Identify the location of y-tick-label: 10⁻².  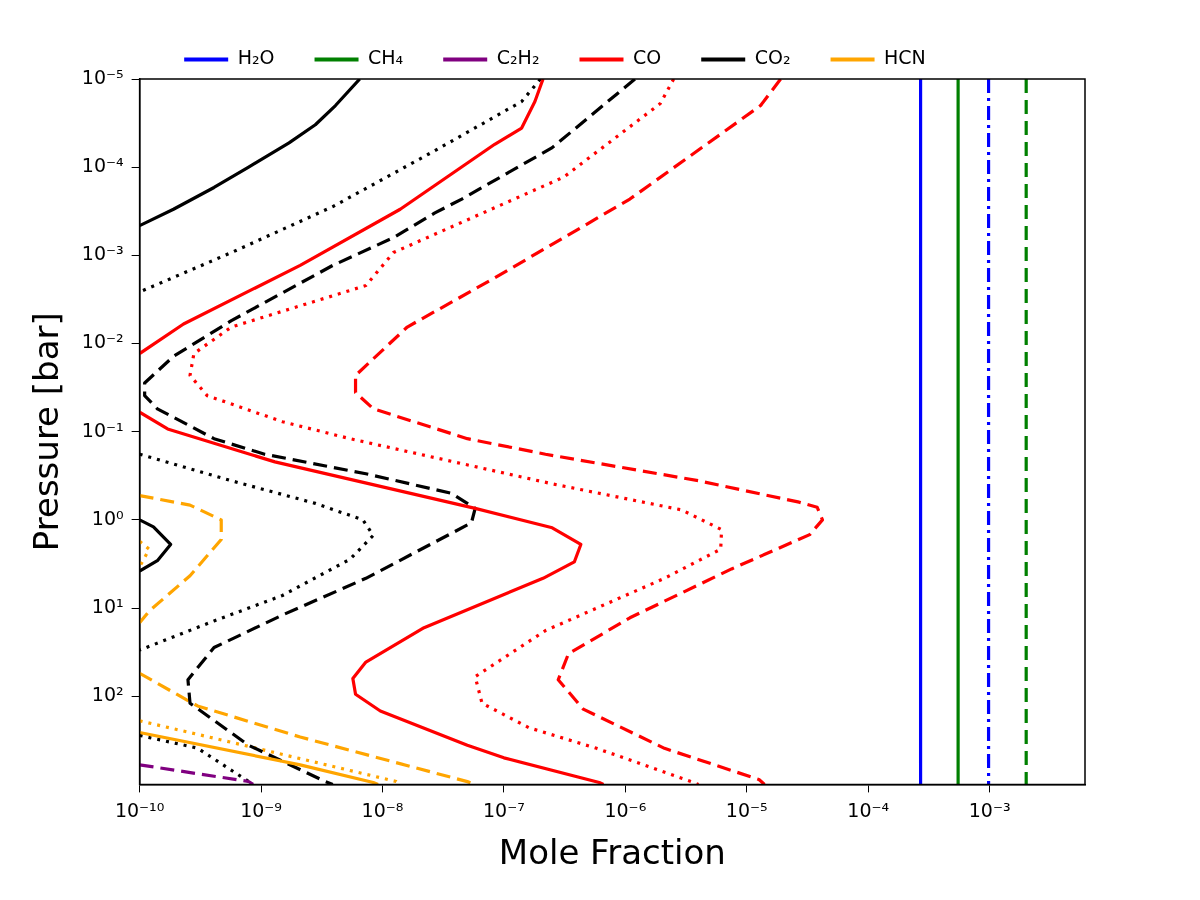
(102, 341).